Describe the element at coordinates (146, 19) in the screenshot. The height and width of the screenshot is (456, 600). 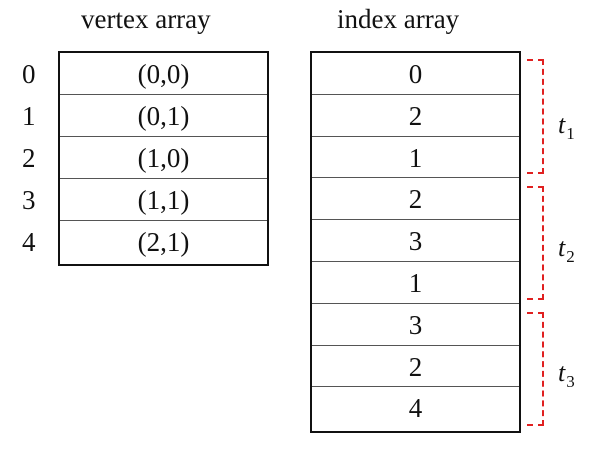
I see `vertex-array-title: vertex array` at that location.